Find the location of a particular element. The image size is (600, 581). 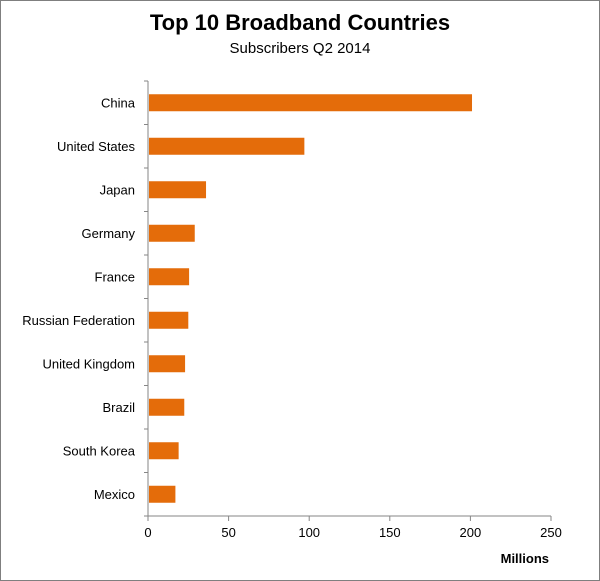

x-tick-label: 250 is located at coordinates (551, 532).